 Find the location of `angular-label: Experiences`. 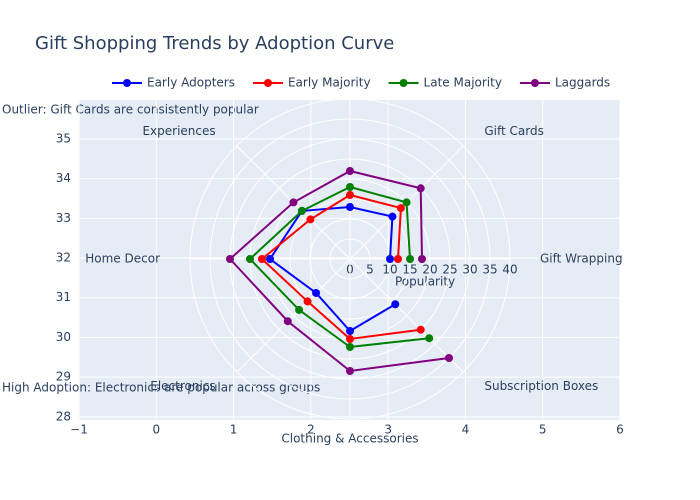

angular-label: Experiences is located at coordinates (178, 131).